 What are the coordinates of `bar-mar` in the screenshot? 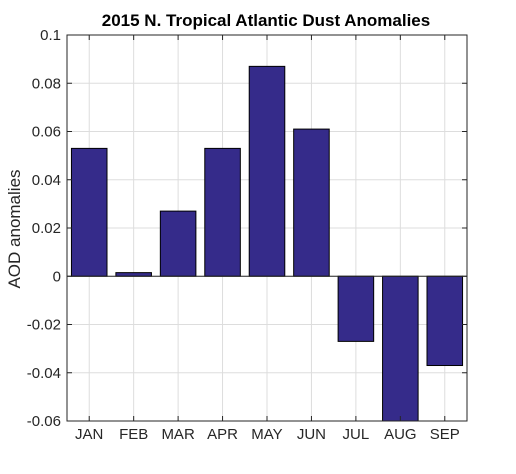 It's located at (178, 243).